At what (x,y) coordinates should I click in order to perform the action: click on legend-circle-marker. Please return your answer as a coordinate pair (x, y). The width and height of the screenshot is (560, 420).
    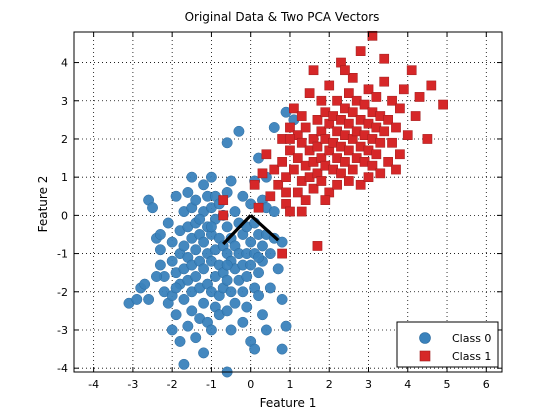
    Looking at the image, I should click on (425, 338).